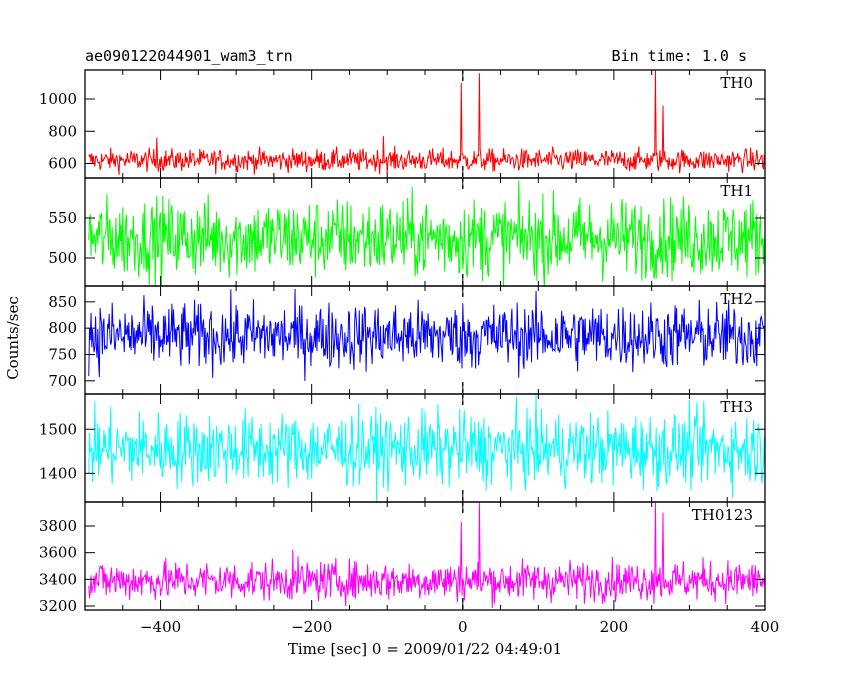  Describe the element at coordinates (62, 302) in the screenshot. I see `y-tick-label: 850` at that location.